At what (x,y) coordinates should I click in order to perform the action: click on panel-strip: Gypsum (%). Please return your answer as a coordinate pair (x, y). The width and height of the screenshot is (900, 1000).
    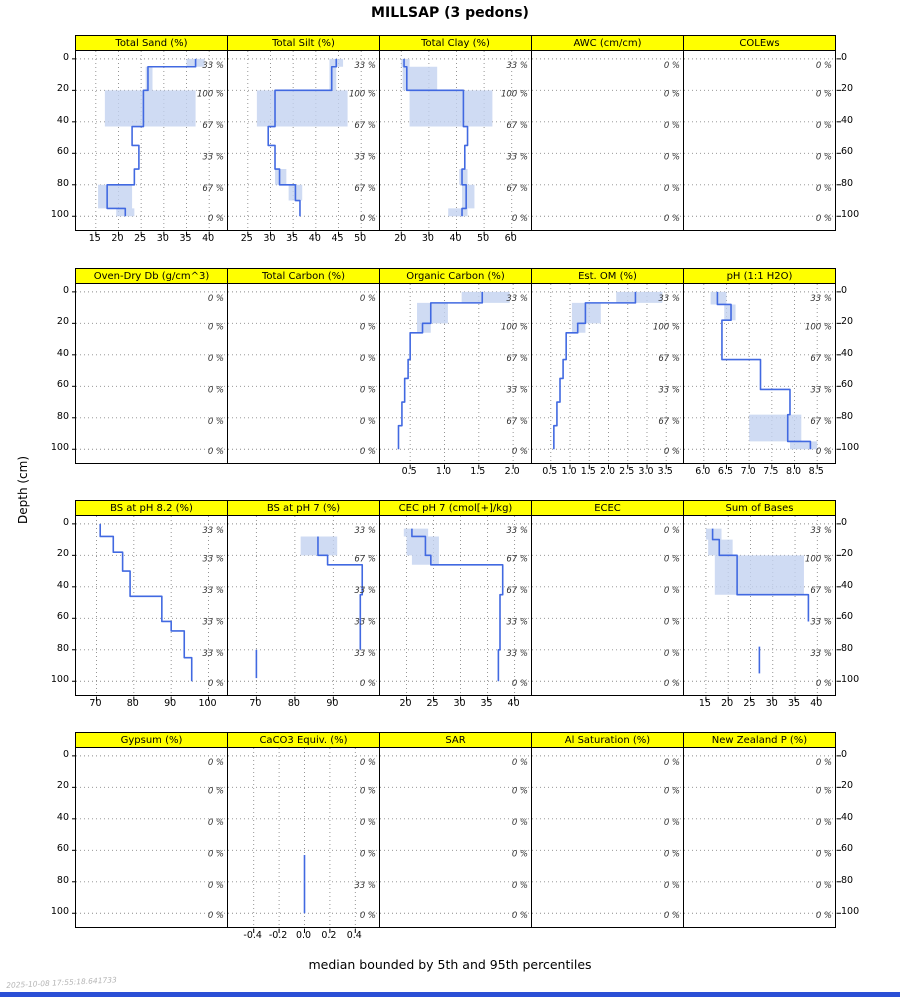
    Looking at the image, I should click on (151, 740).